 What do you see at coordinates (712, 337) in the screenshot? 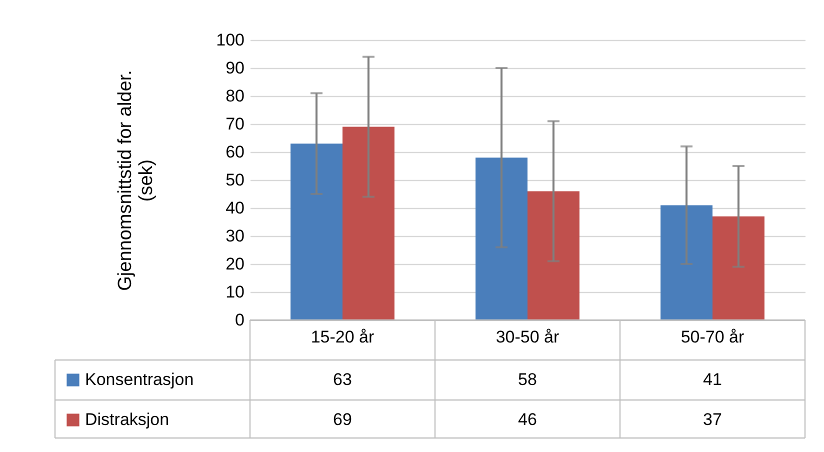
I see `x-tick-label: 50-70 år` at bounding box center [712, 337].